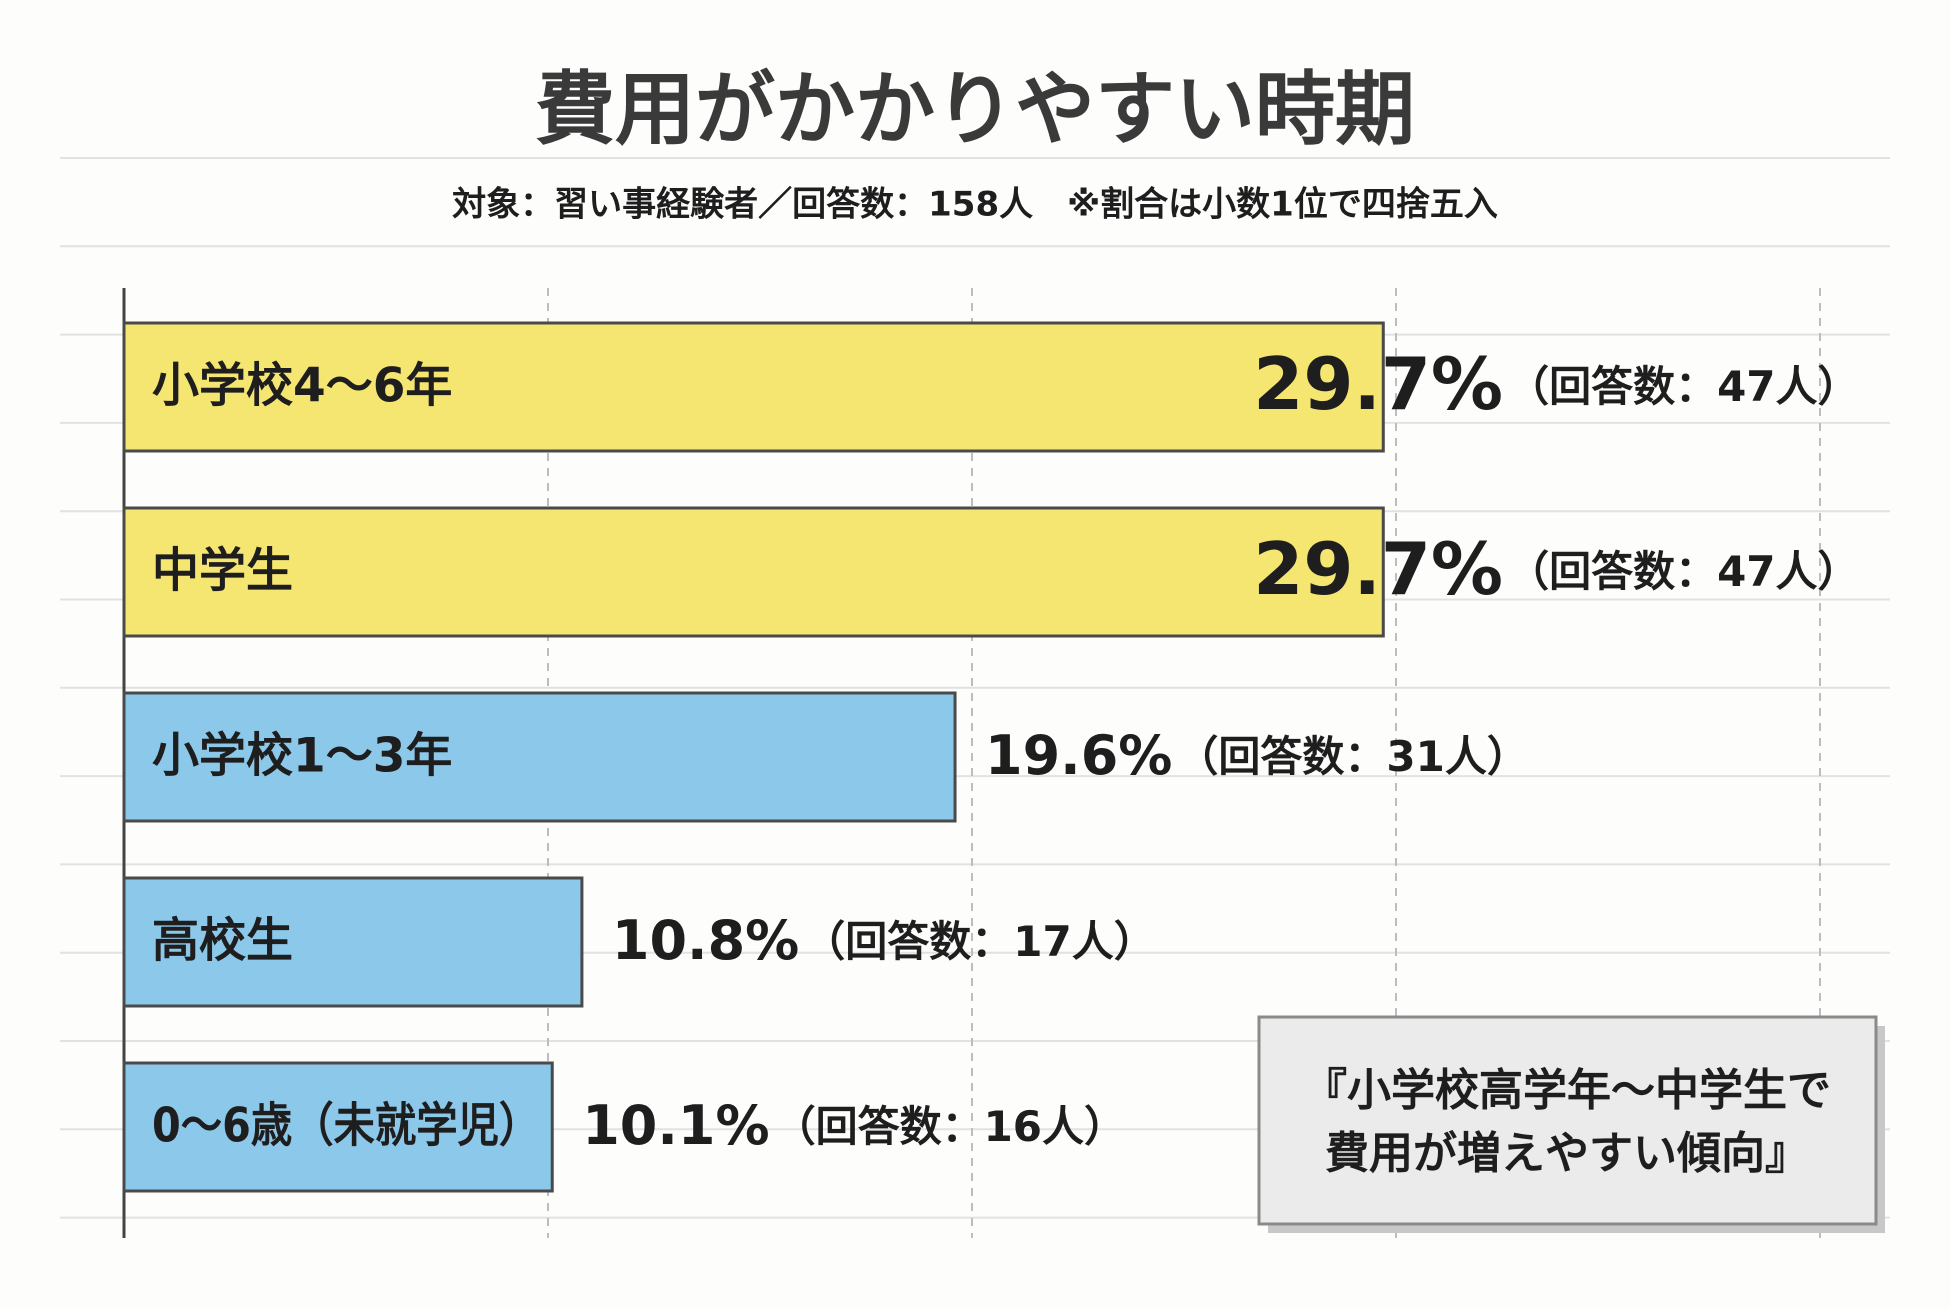 The height and width of the screenshot is (1308, 1950). Describe the element at coordinates (222, 571) in the screenshot. I see `category-label: 中学生` at that location.